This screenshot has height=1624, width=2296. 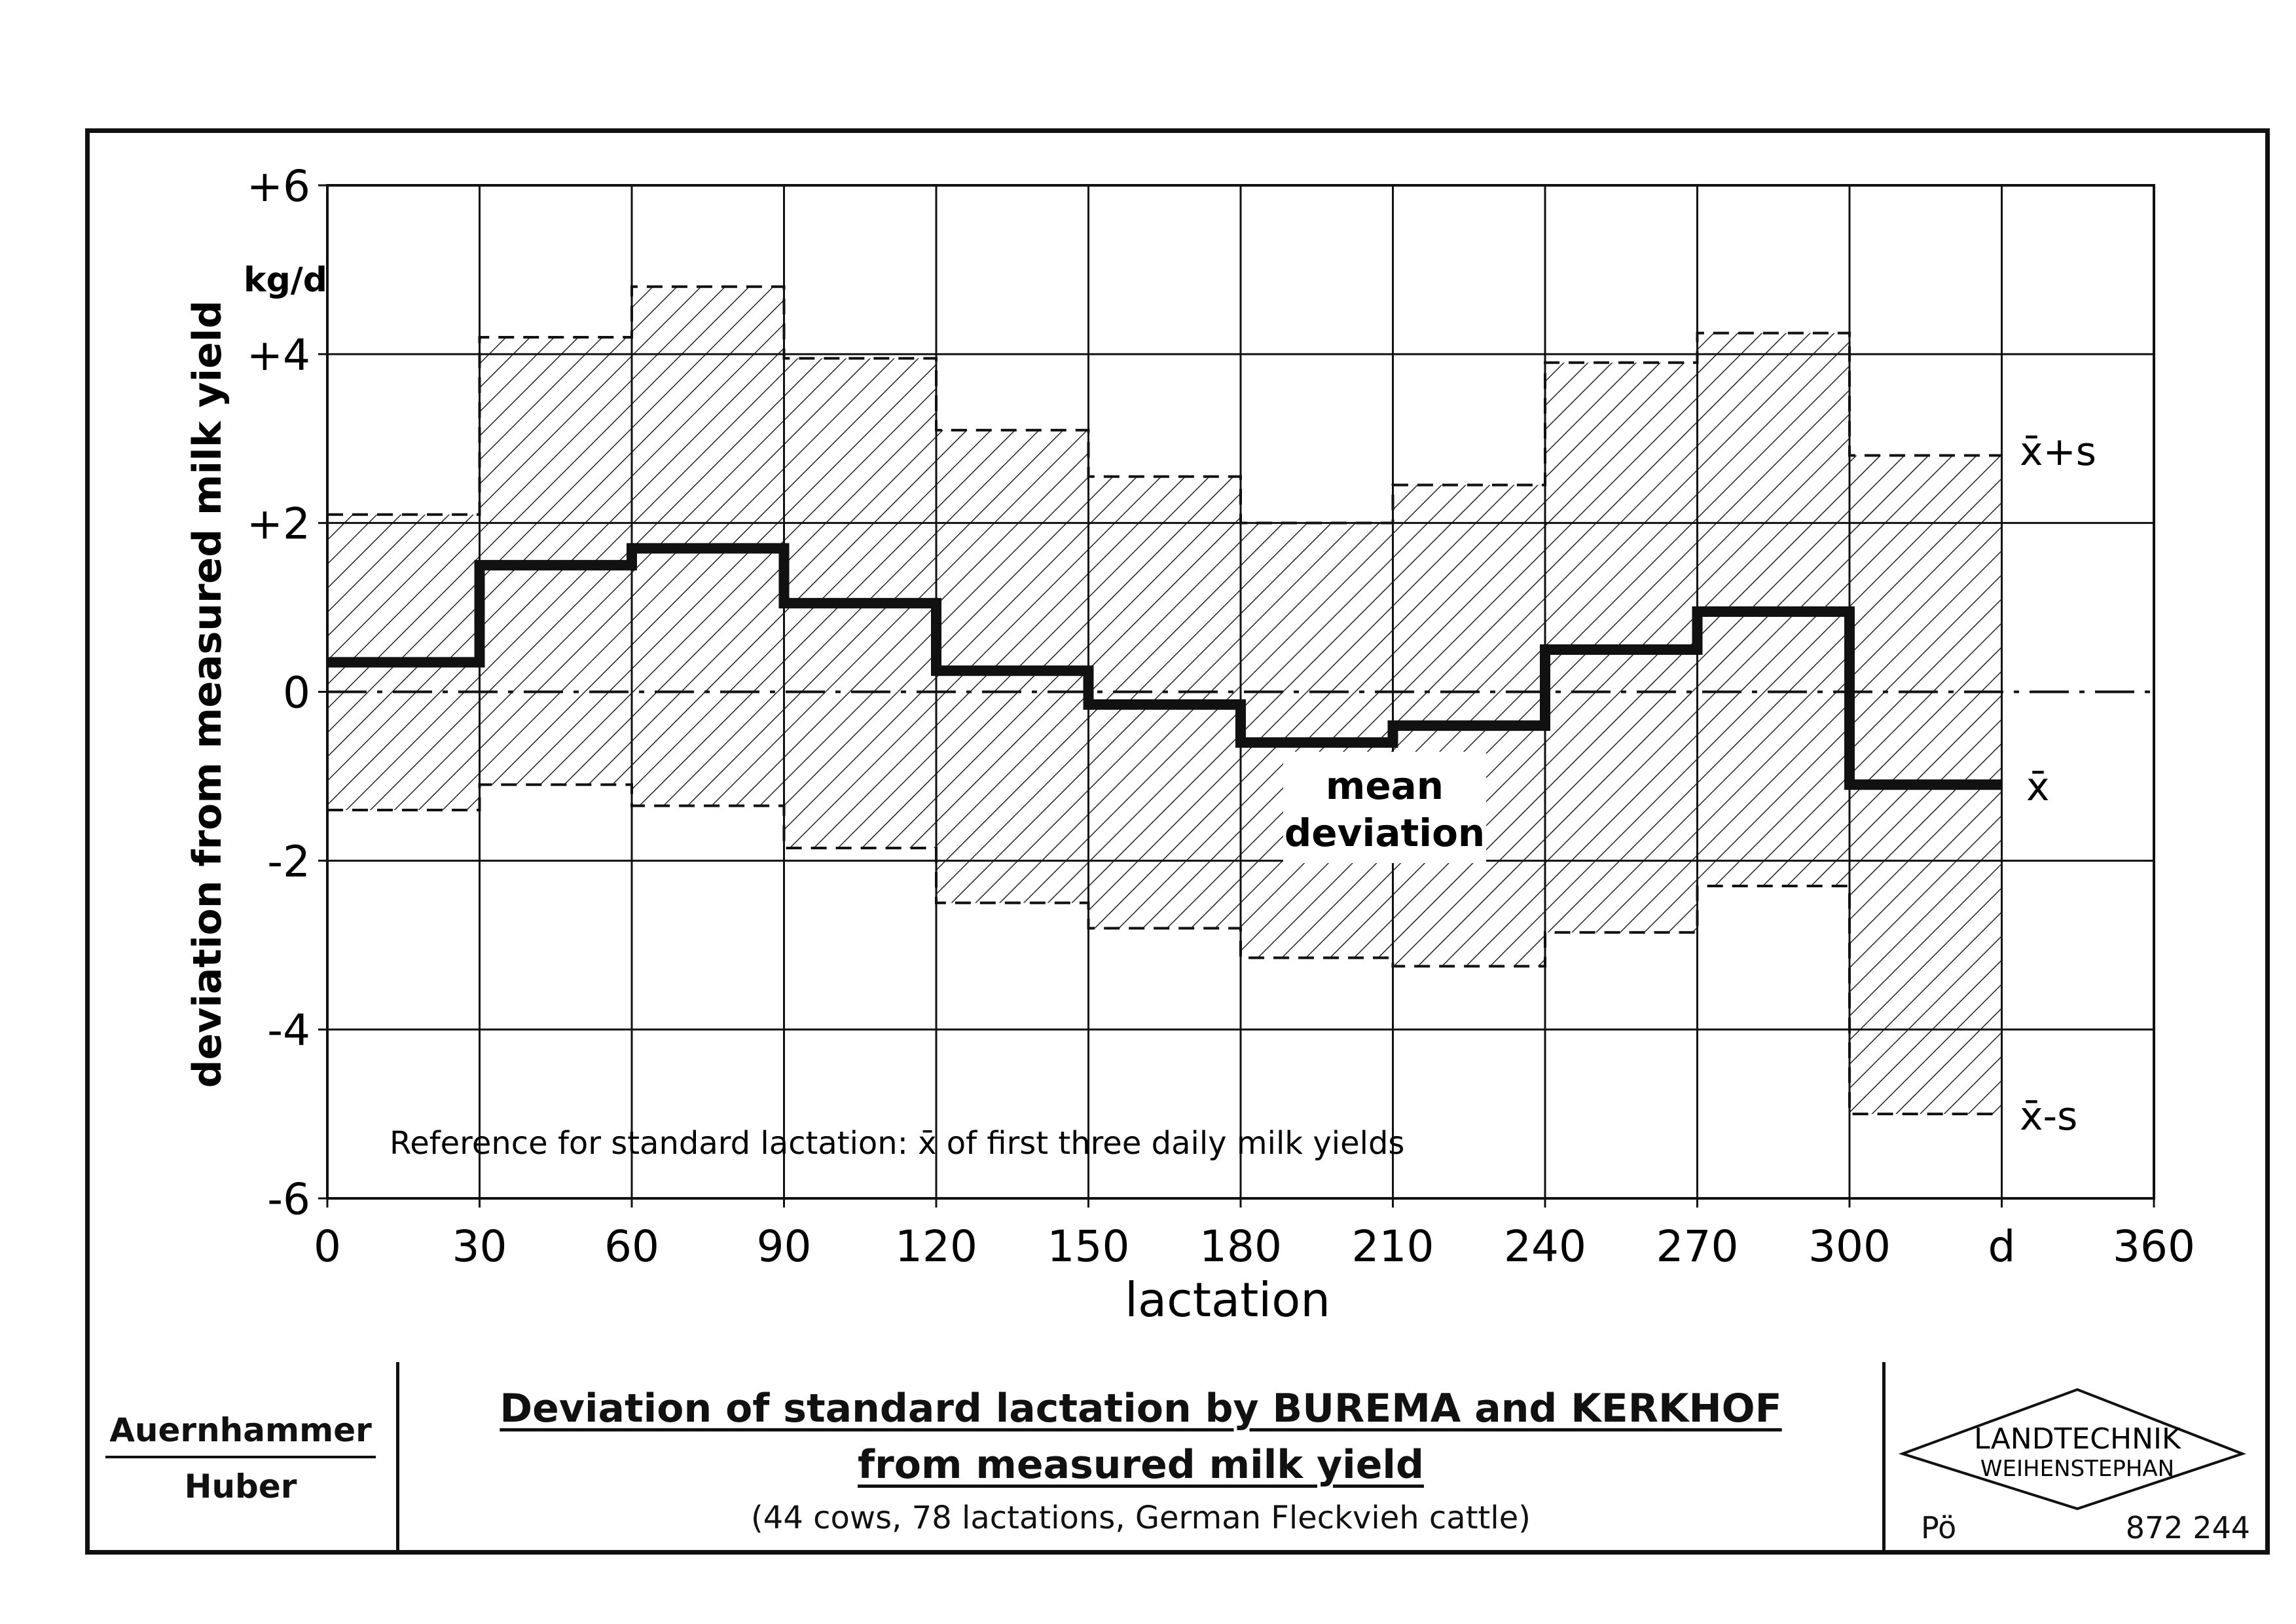 What do you see at coordinates (2002, 1246) in the screenshot?
I see `x-tick-label: d` at bounding box center [2002, 1246].